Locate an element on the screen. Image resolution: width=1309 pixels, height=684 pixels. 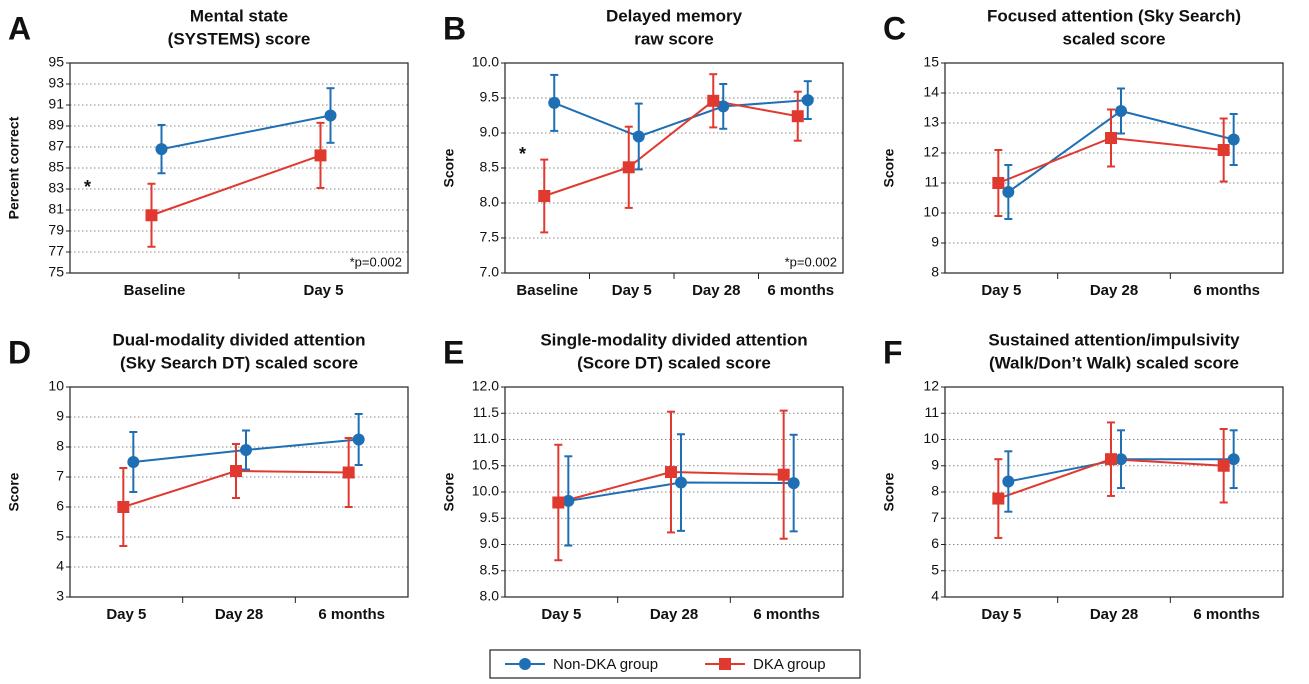
y-tick-label: 77 is located at coordinates (56, 251).